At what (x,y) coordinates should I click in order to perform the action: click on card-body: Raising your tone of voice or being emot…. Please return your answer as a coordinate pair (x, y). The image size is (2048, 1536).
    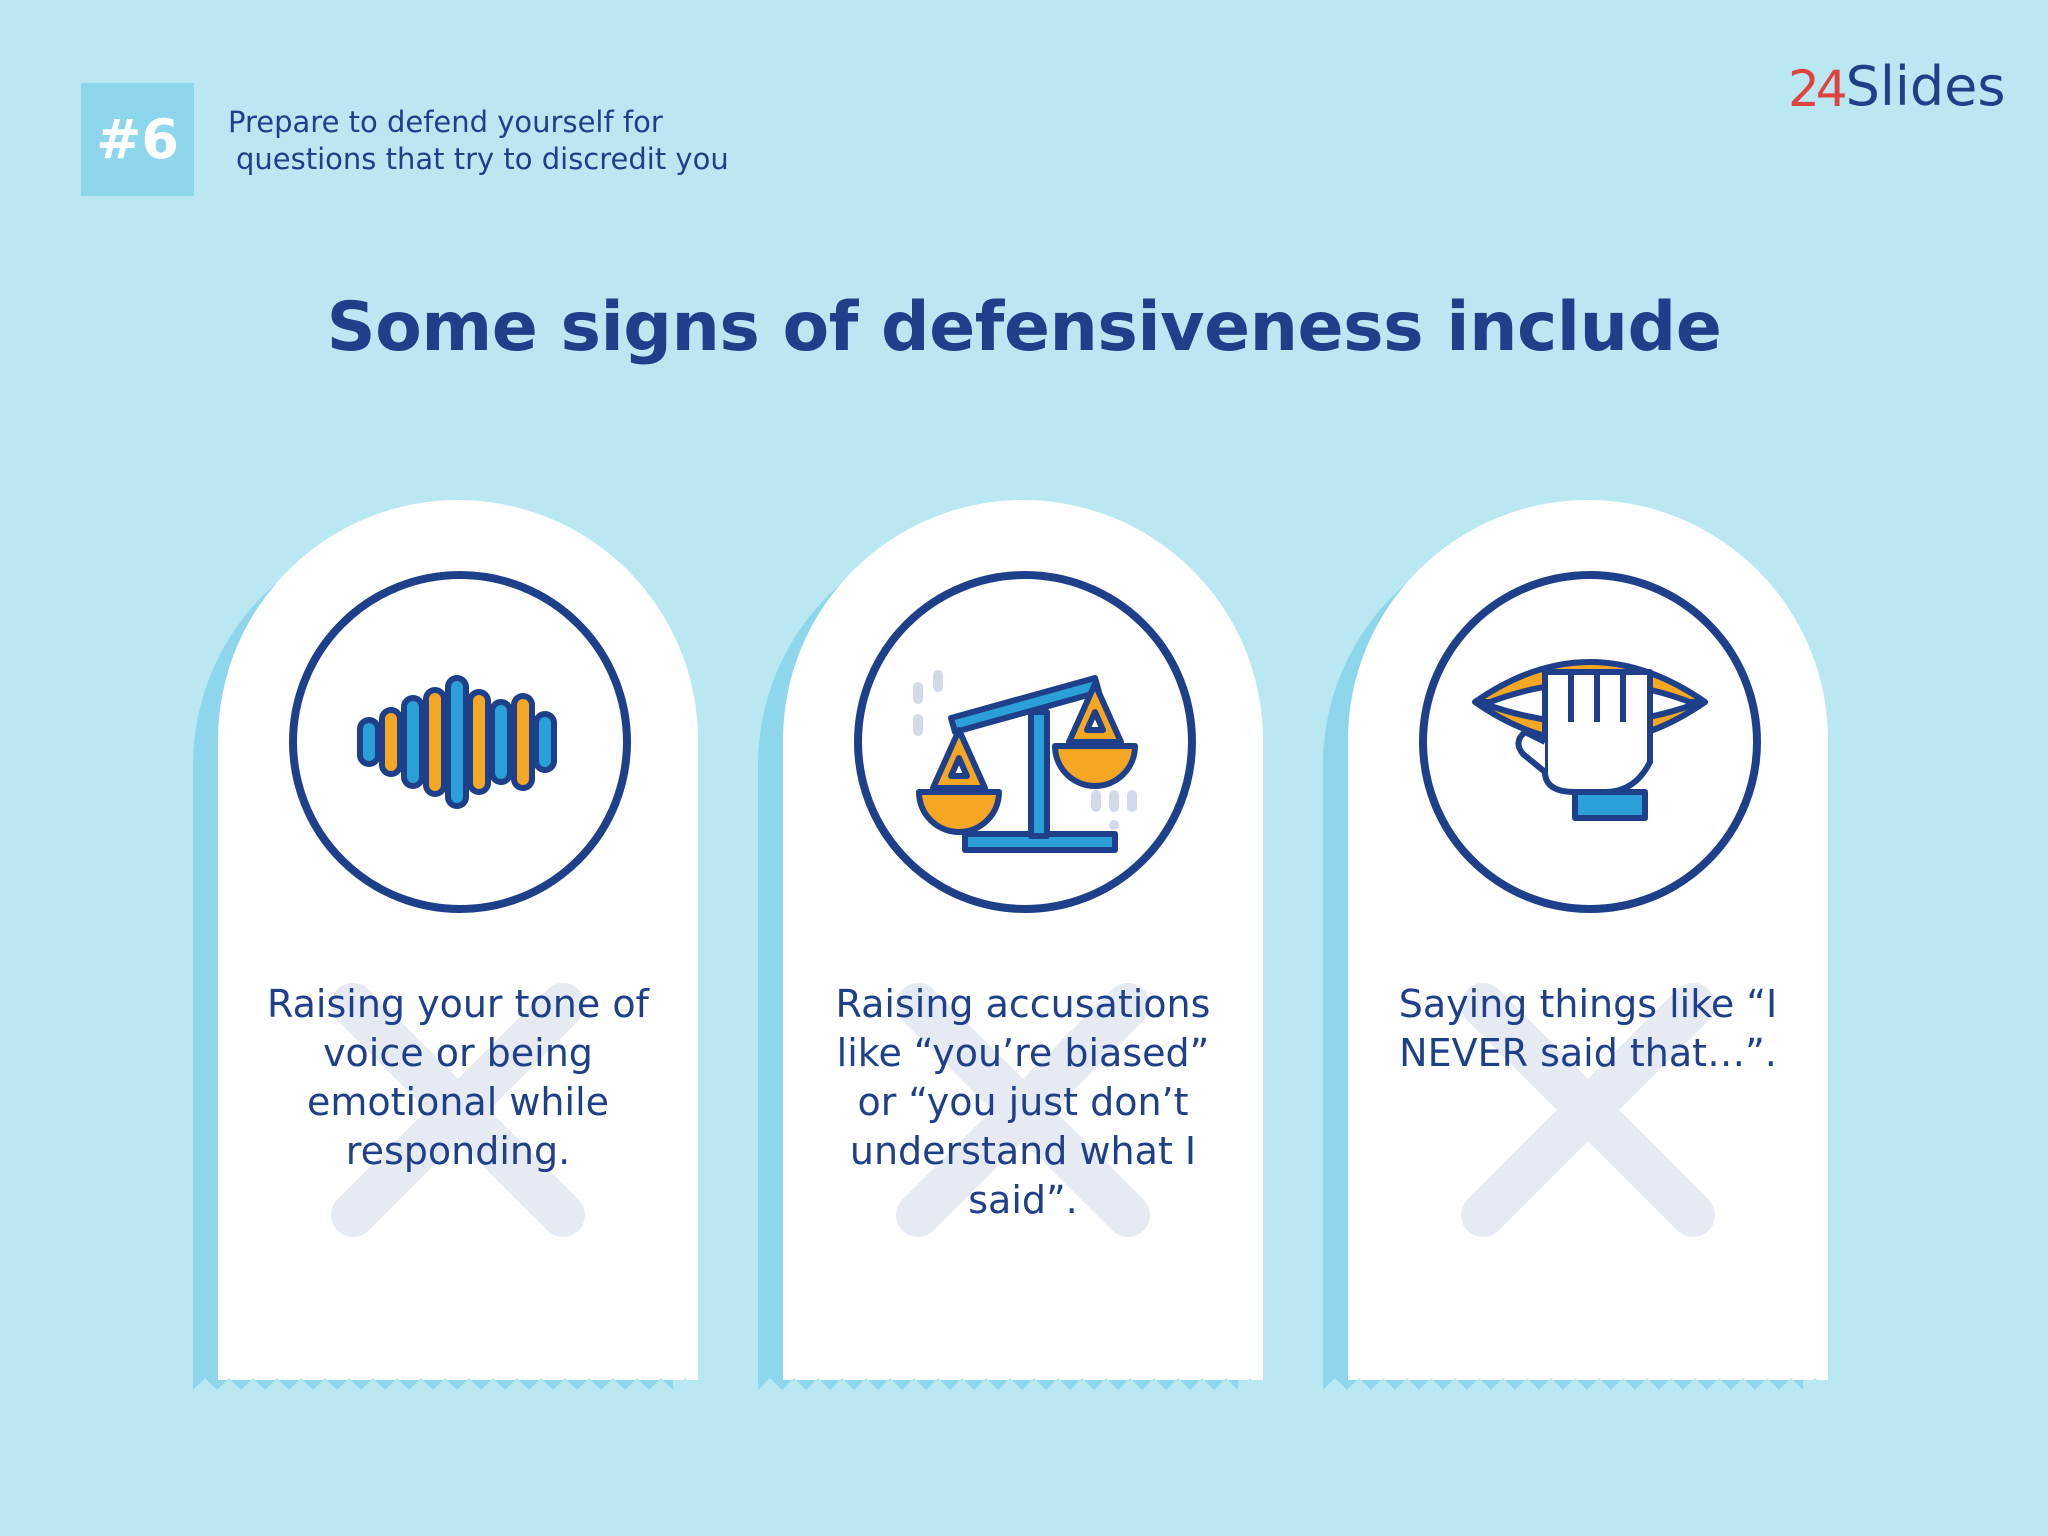
    Looking at the image, I should click on (458, 940).